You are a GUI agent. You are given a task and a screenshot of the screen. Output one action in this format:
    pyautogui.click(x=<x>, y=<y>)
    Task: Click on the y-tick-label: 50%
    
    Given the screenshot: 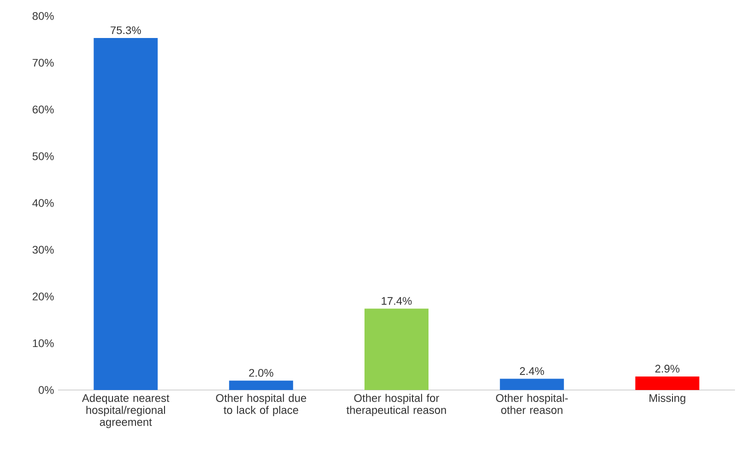 What is the action you would take?
    pyautogui.click(x=43, y=156)
    